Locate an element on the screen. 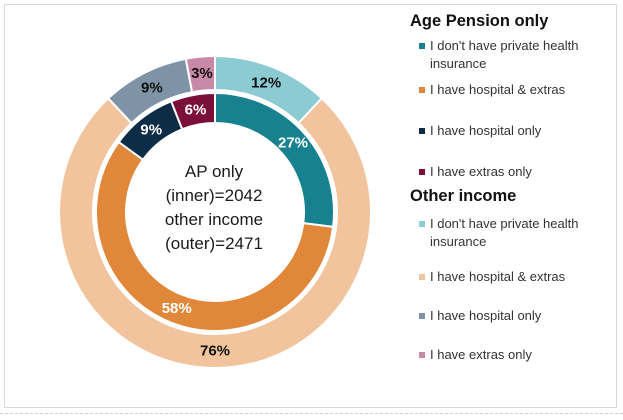 The image size is (623, 420). legend-item-oi-hospital-extras: I have hospital & extras is located at coordinates (512, 277).